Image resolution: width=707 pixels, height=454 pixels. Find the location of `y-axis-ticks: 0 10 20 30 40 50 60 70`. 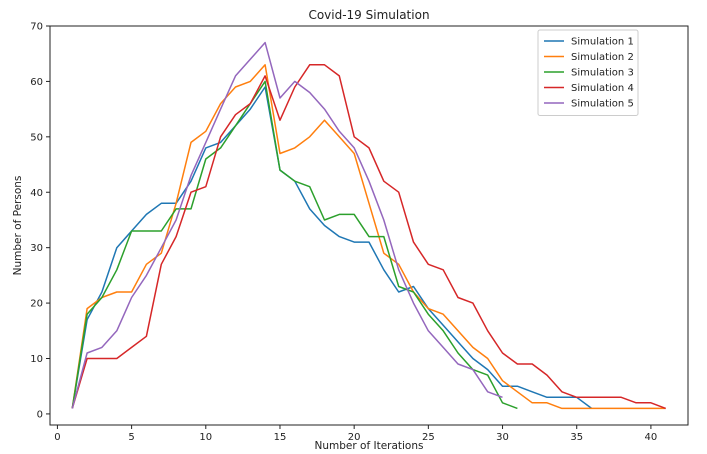

y-axis-ticks: 0 10 20 30 40 50 60 70 is located at coordinates (40, 221).